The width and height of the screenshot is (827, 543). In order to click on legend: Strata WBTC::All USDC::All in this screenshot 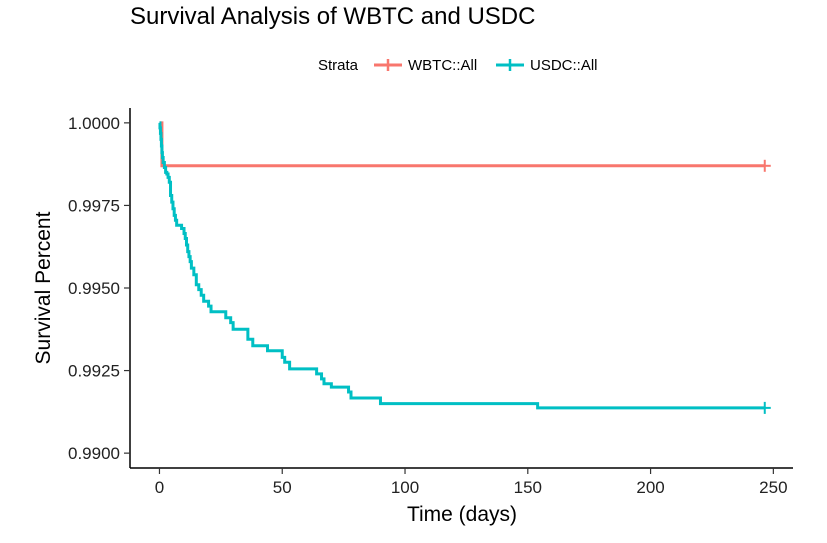, I will do `click(458, 65)`.